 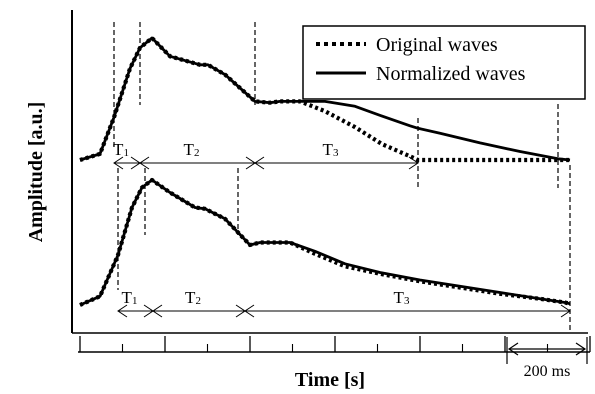 What do you see at coordinates (581, 349) in the screenshot?
I see `scale-bar-right-arrowhead` at bounding box center [581, 349].